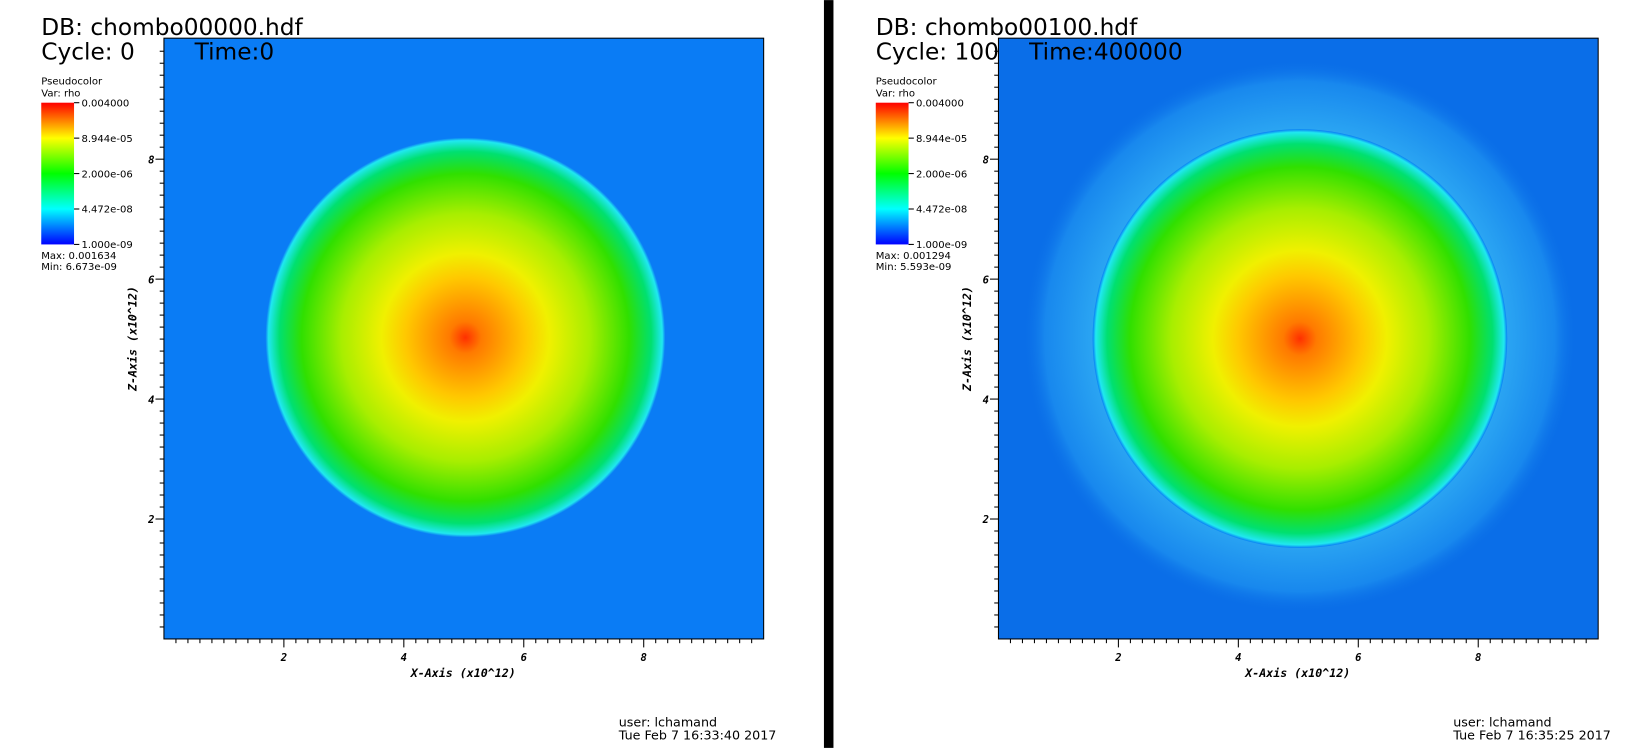 The width and height of the screenshot is (1650, 748). I want to click on time: Time:0, so click(234, 51).